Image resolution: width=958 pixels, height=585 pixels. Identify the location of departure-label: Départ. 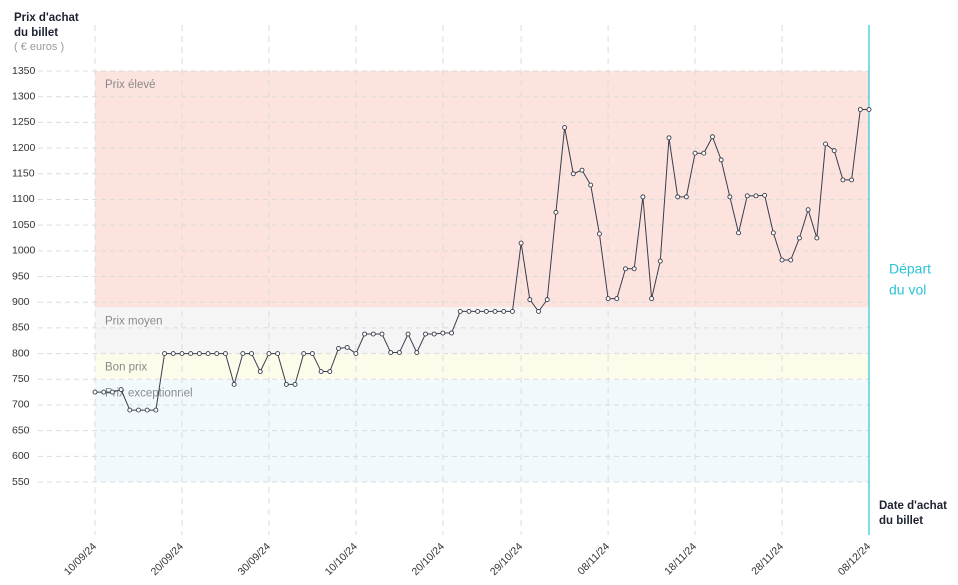
(910, 269).